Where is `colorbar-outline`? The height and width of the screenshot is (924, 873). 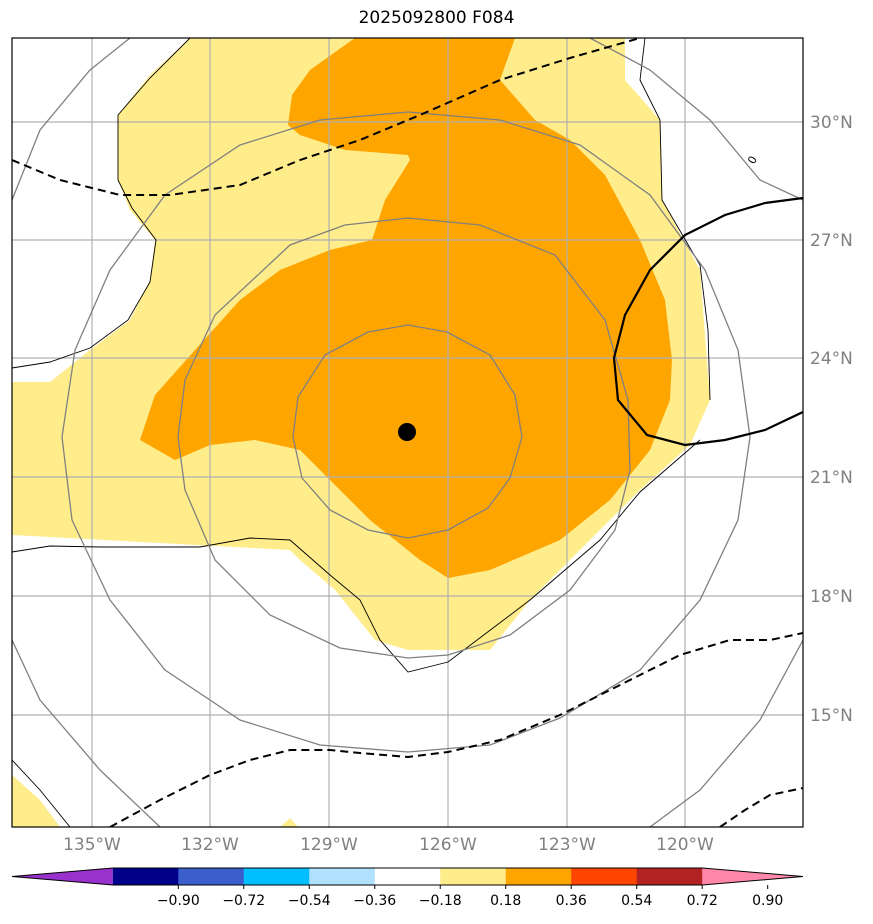
colorbar-outline is located at coordinates (407, 876).